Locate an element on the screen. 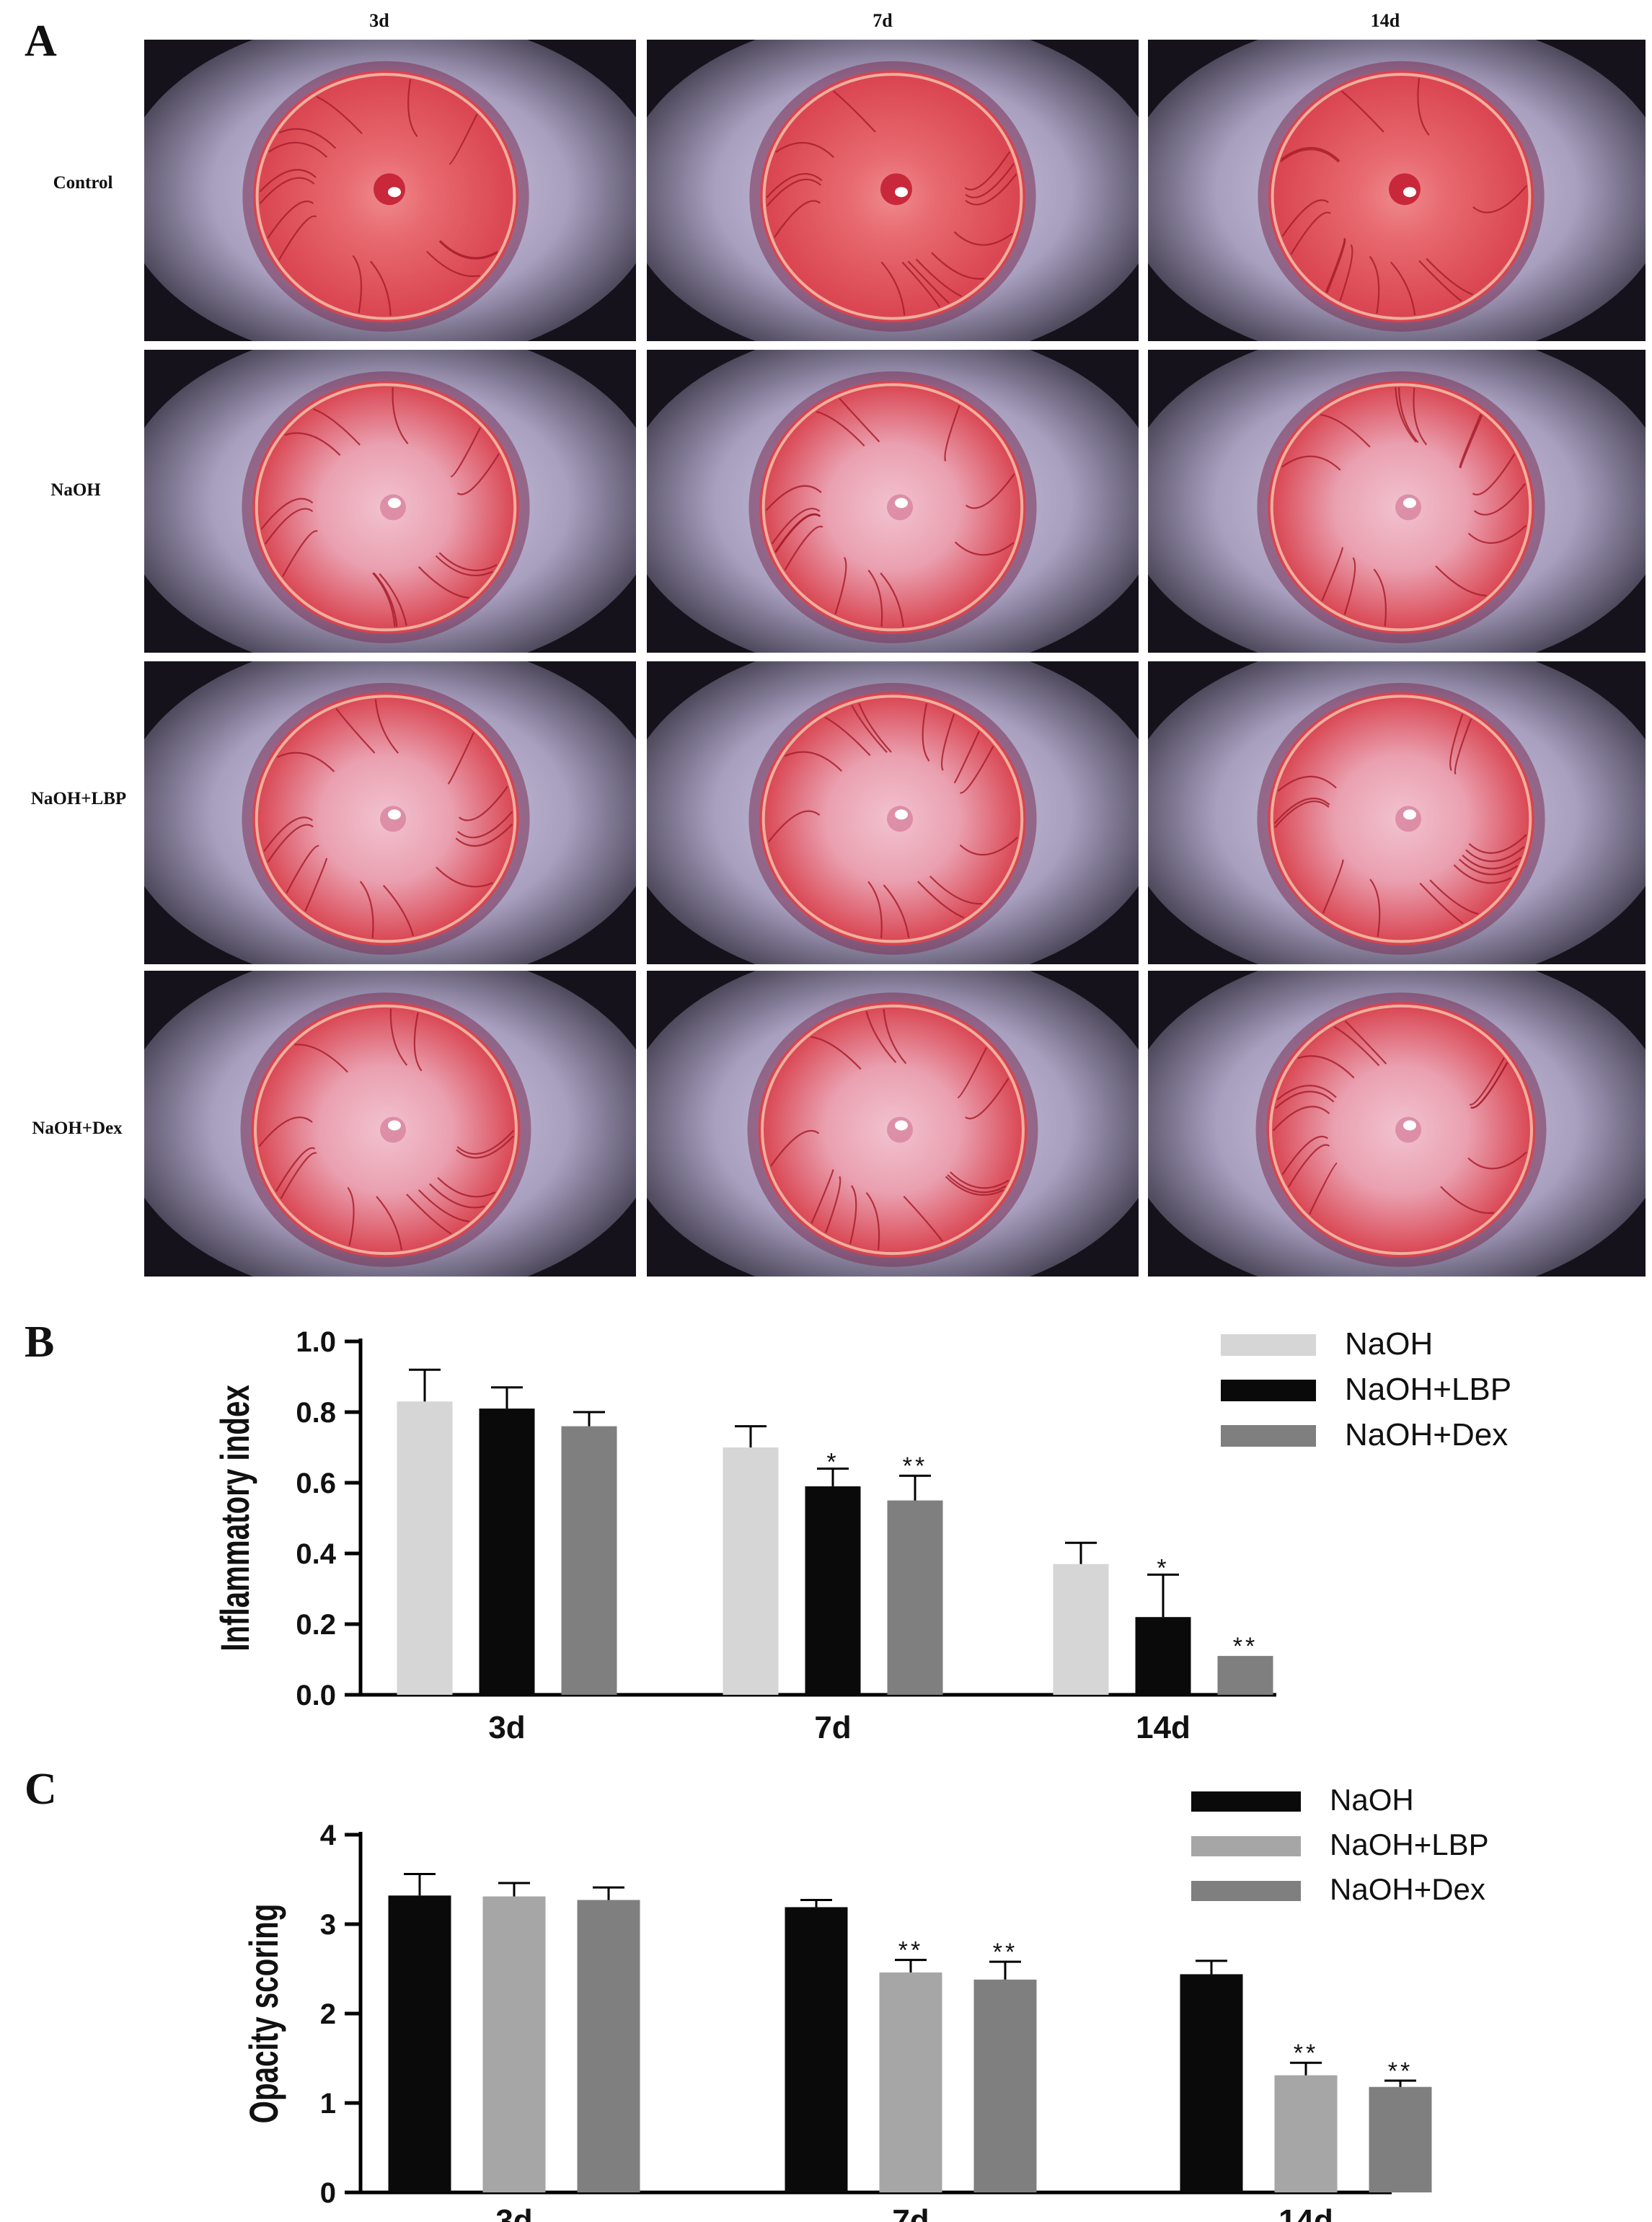 The height and width of the screenshot is (2222, 1652). eye-photo-control-14d is located at coordinates (1397, 190).